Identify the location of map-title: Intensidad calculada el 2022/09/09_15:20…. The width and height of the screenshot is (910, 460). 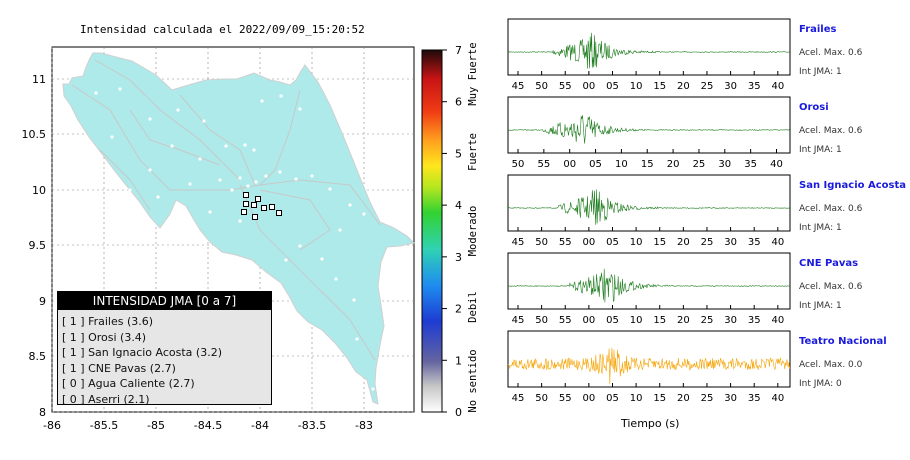
(222, 29).